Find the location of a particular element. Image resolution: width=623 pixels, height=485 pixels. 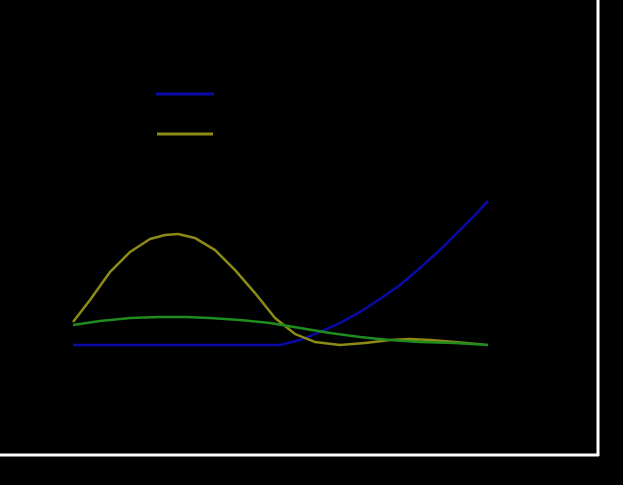

series-3-line is located at coordinates (280, 331).